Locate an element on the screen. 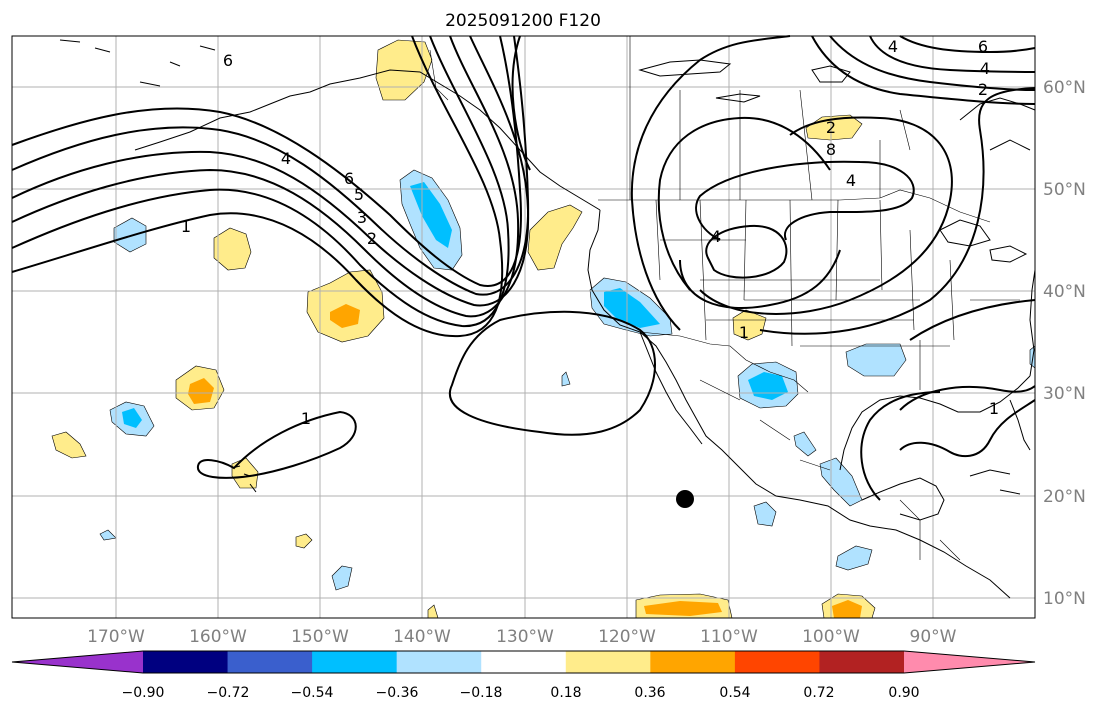  lon-label: 110°W is located at coordinates (729, 637).